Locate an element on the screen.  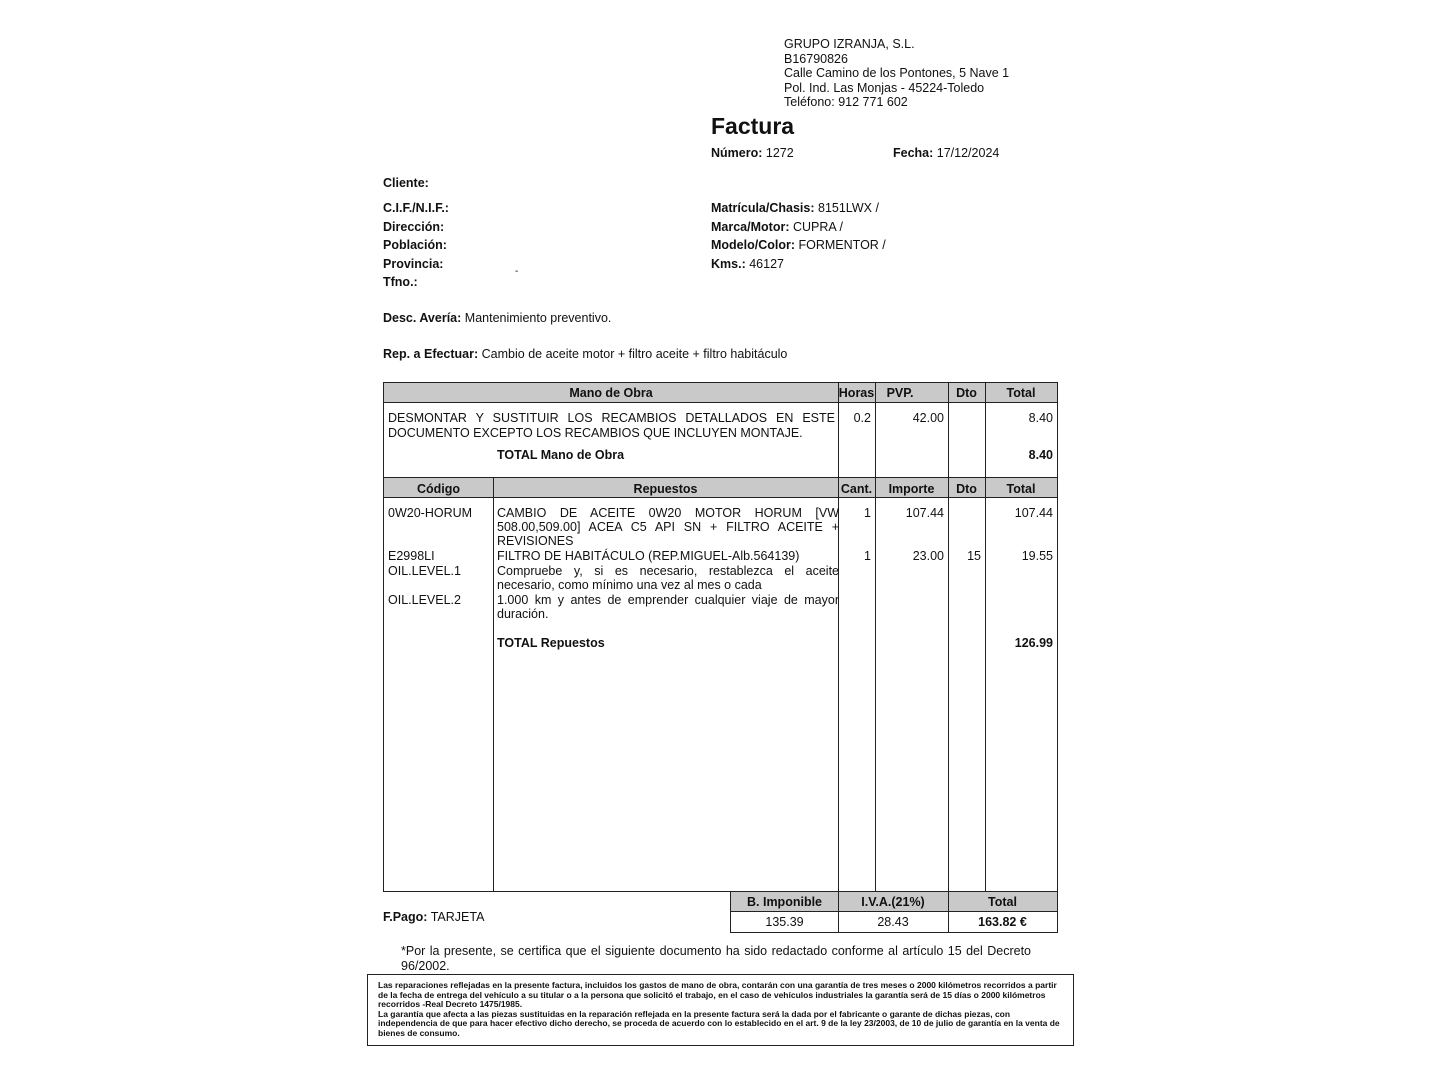
number-value: 1272 is located at coordinates (779, 153).